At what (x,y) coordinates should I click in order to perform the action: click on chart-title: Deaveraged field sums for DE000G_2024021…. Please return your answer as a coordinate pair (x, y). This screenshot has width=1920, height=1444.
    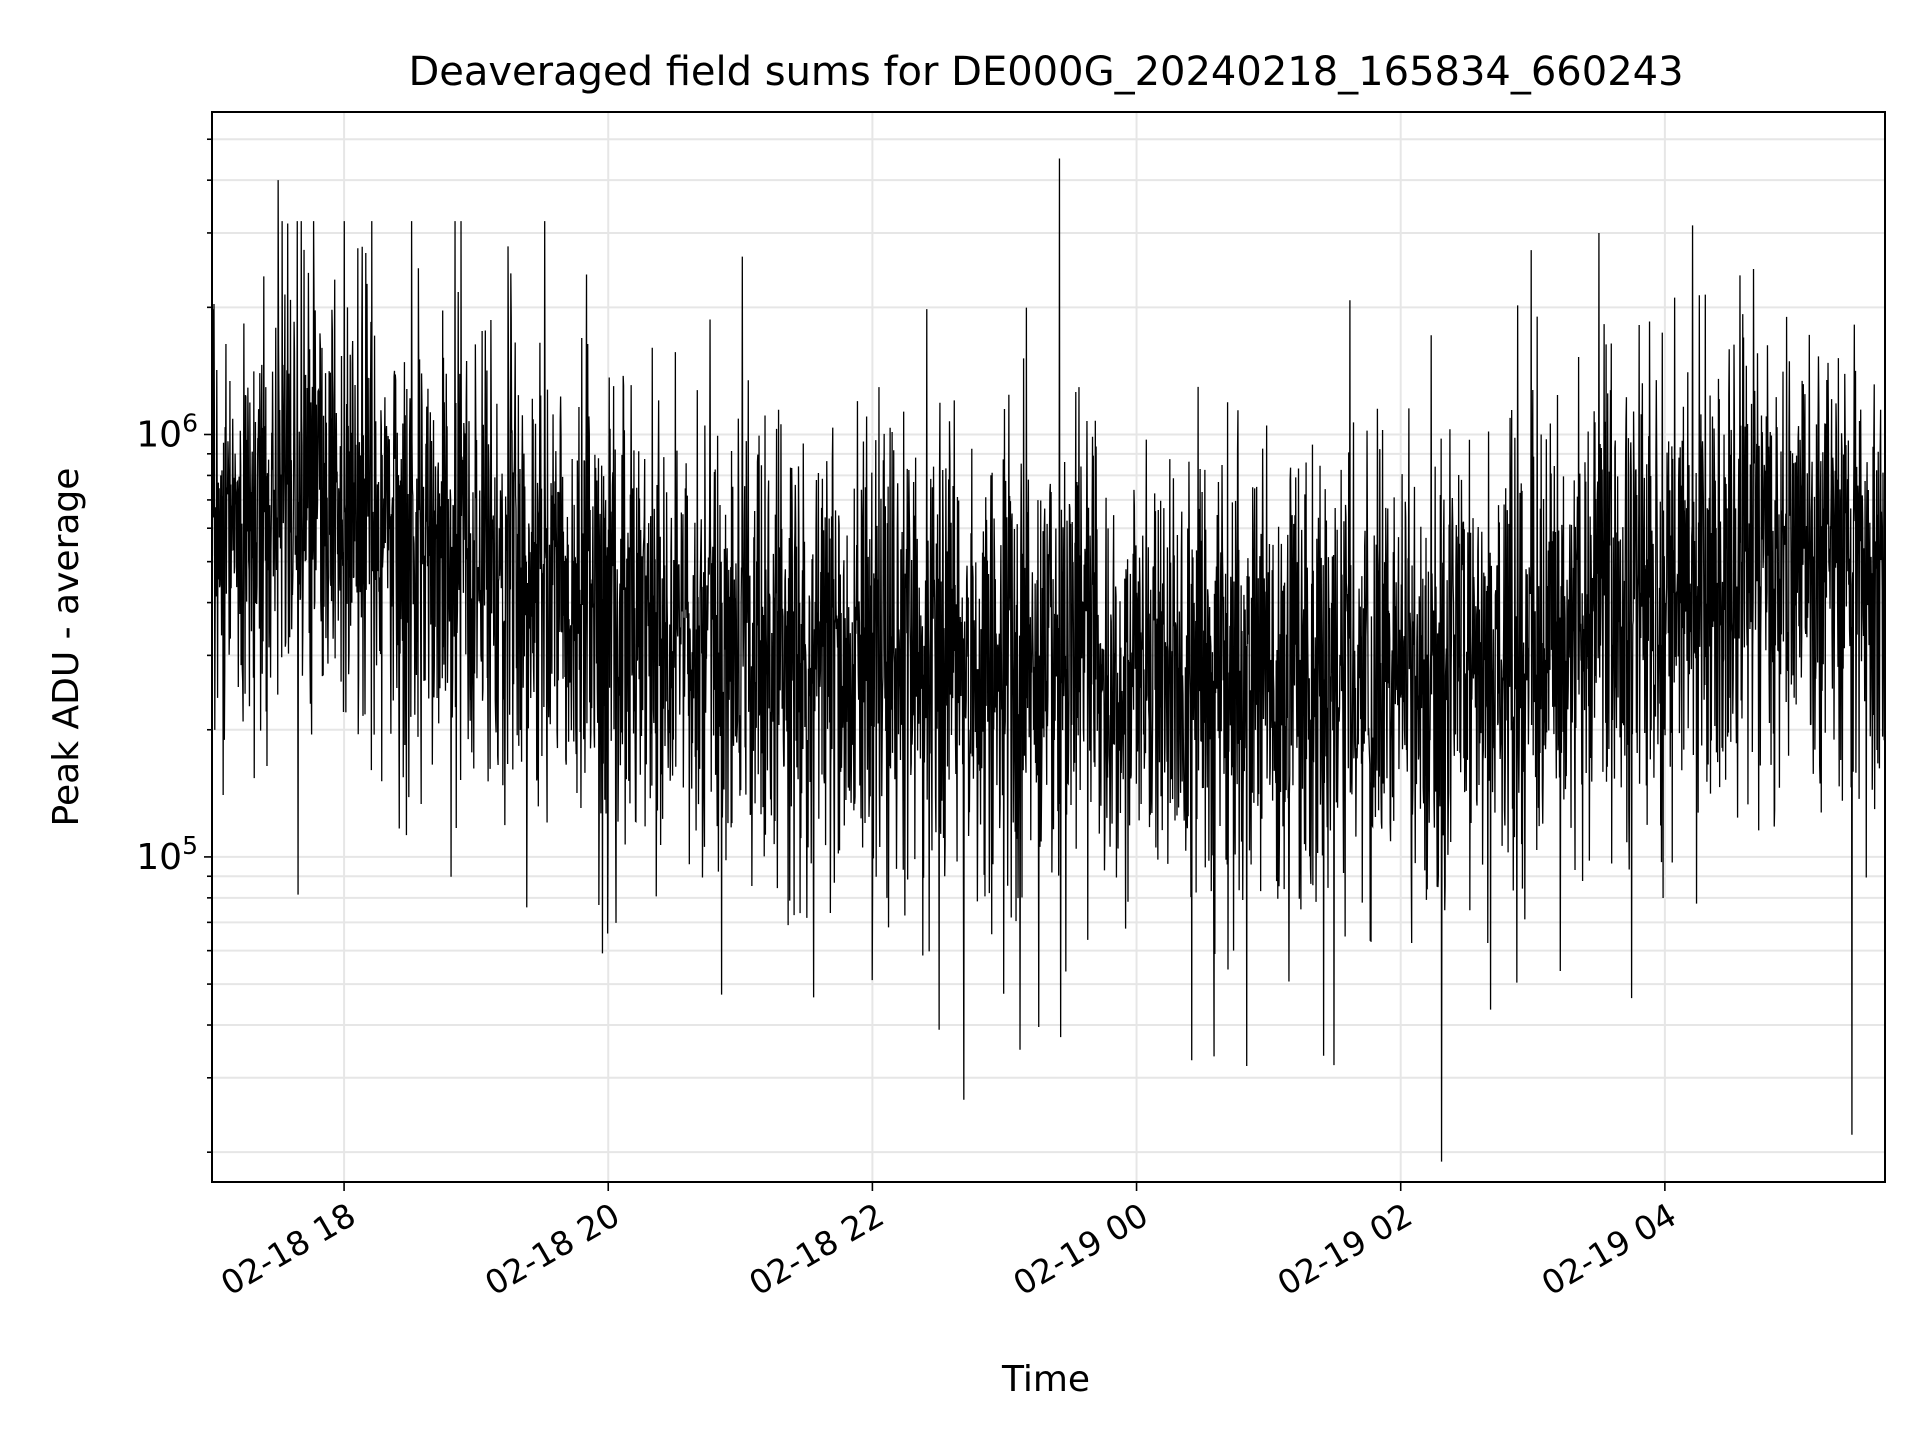
    Looking at the image, I should click on (1045, 72).